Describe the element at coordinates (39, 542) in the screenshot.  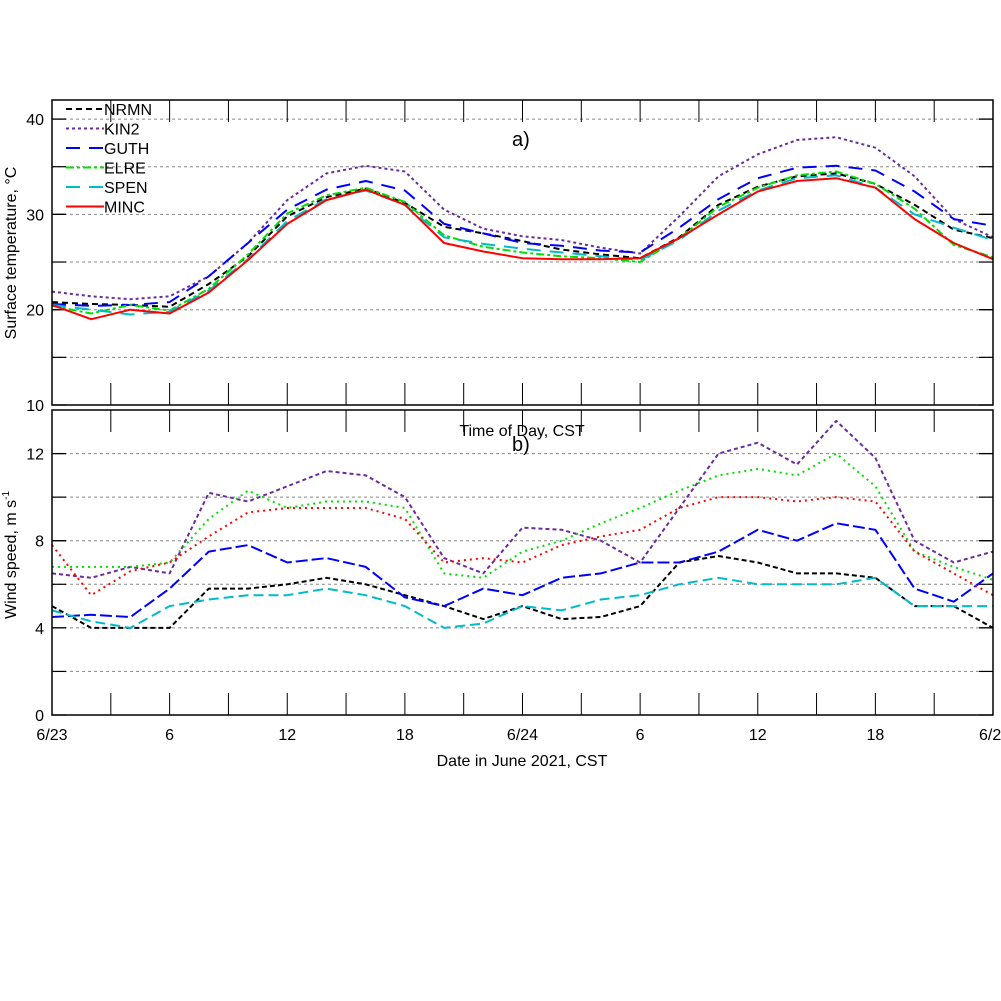
I see `y-tick-label: 8` at that location.